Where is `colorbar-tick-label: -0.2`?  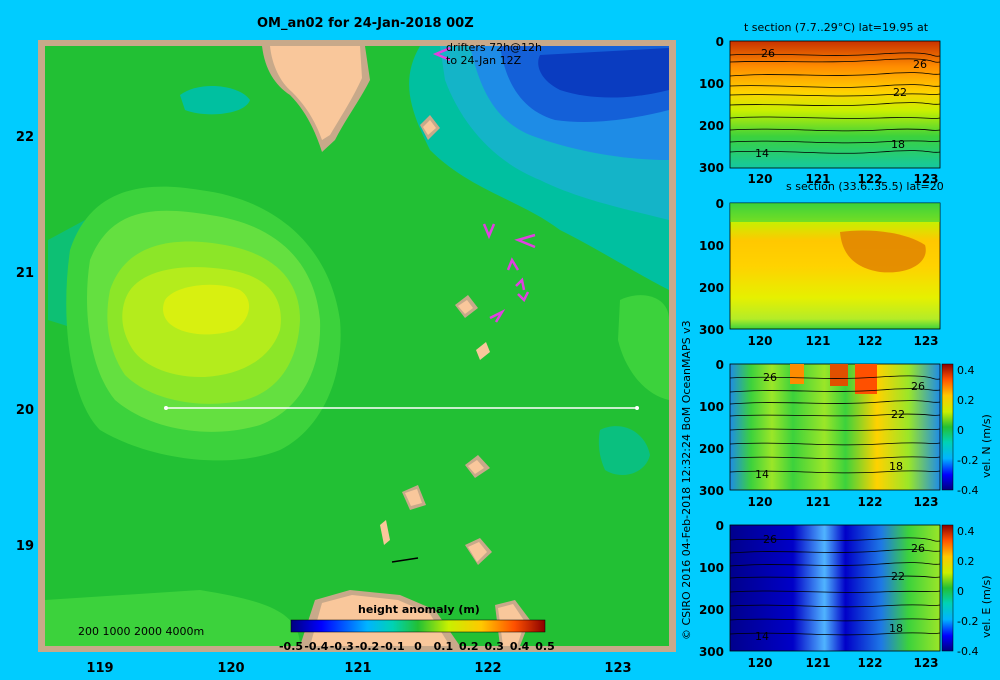
colorbar-tick-label: -0.2 is located at coordinates (367, 646).